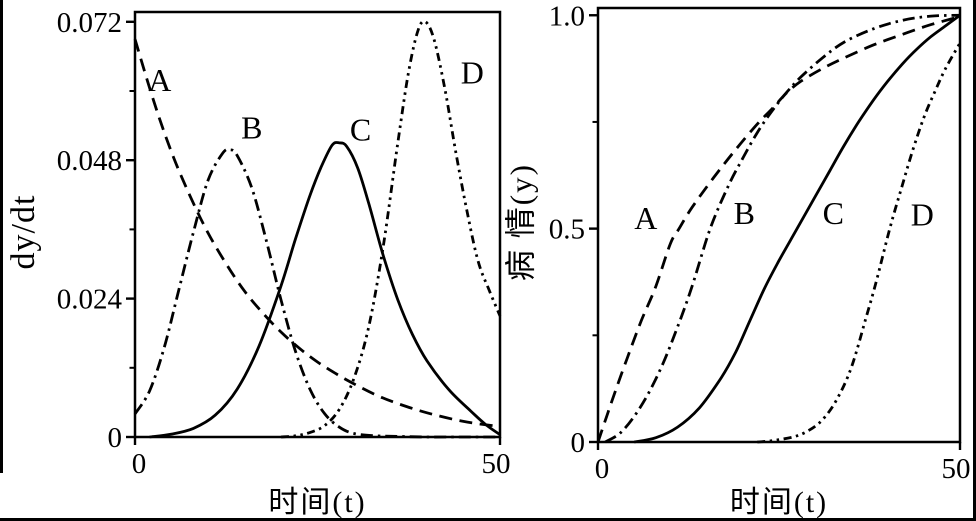  Describe the element at coordinates (488, 519) in the screenshot. I see `scan-edge-bottom` at that location.